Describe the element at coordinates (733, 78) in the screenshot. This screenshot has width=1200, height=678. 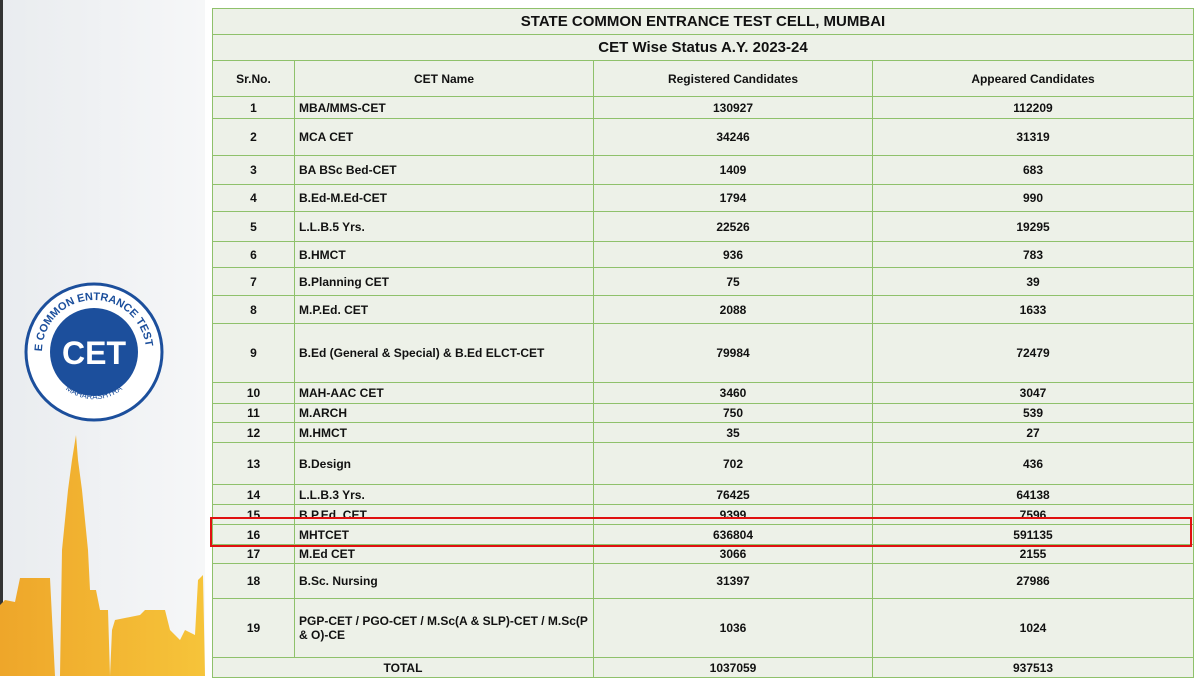
I see `header-registered: Registered Candidates` at that location.